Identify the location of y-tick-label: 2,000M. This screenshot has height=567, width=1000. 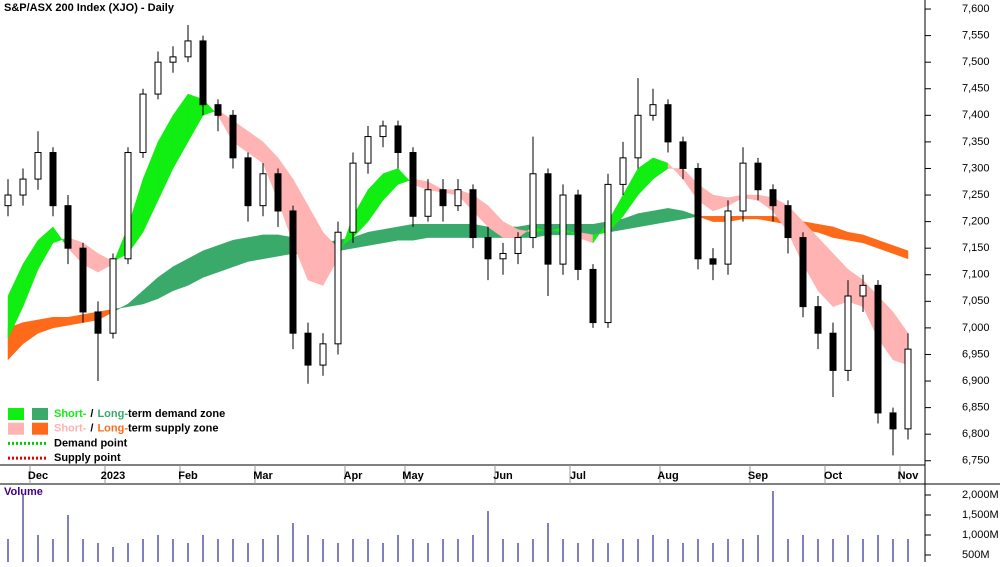
(980, 495).